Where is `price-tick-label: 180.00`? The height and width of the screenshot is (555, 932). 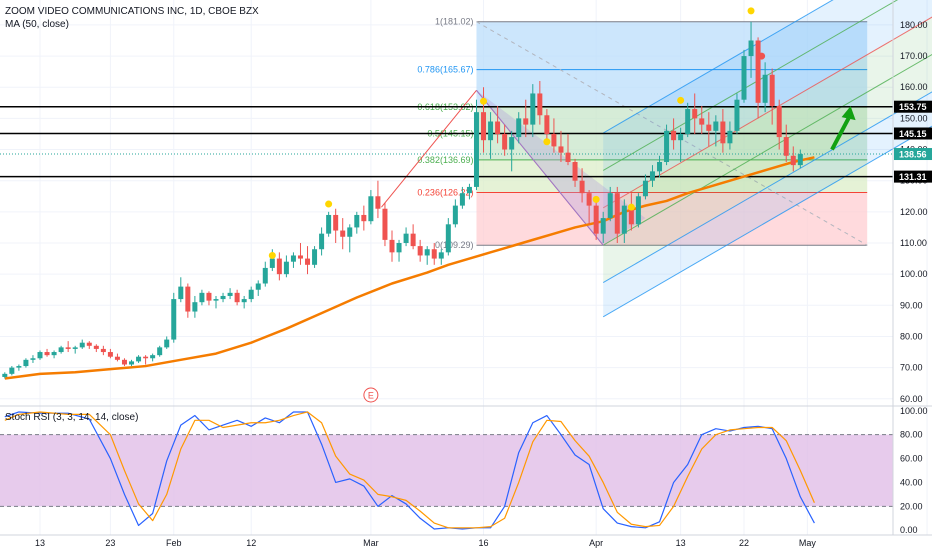 price-tick-label: 180.00 is located at coordinates (914, 25).